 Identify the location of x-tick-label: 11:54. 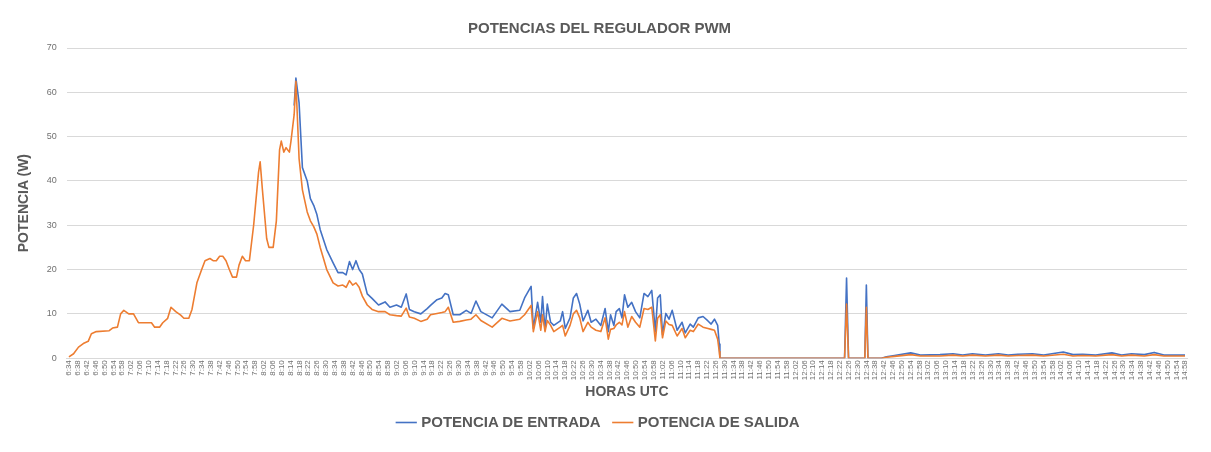
(777, 369).